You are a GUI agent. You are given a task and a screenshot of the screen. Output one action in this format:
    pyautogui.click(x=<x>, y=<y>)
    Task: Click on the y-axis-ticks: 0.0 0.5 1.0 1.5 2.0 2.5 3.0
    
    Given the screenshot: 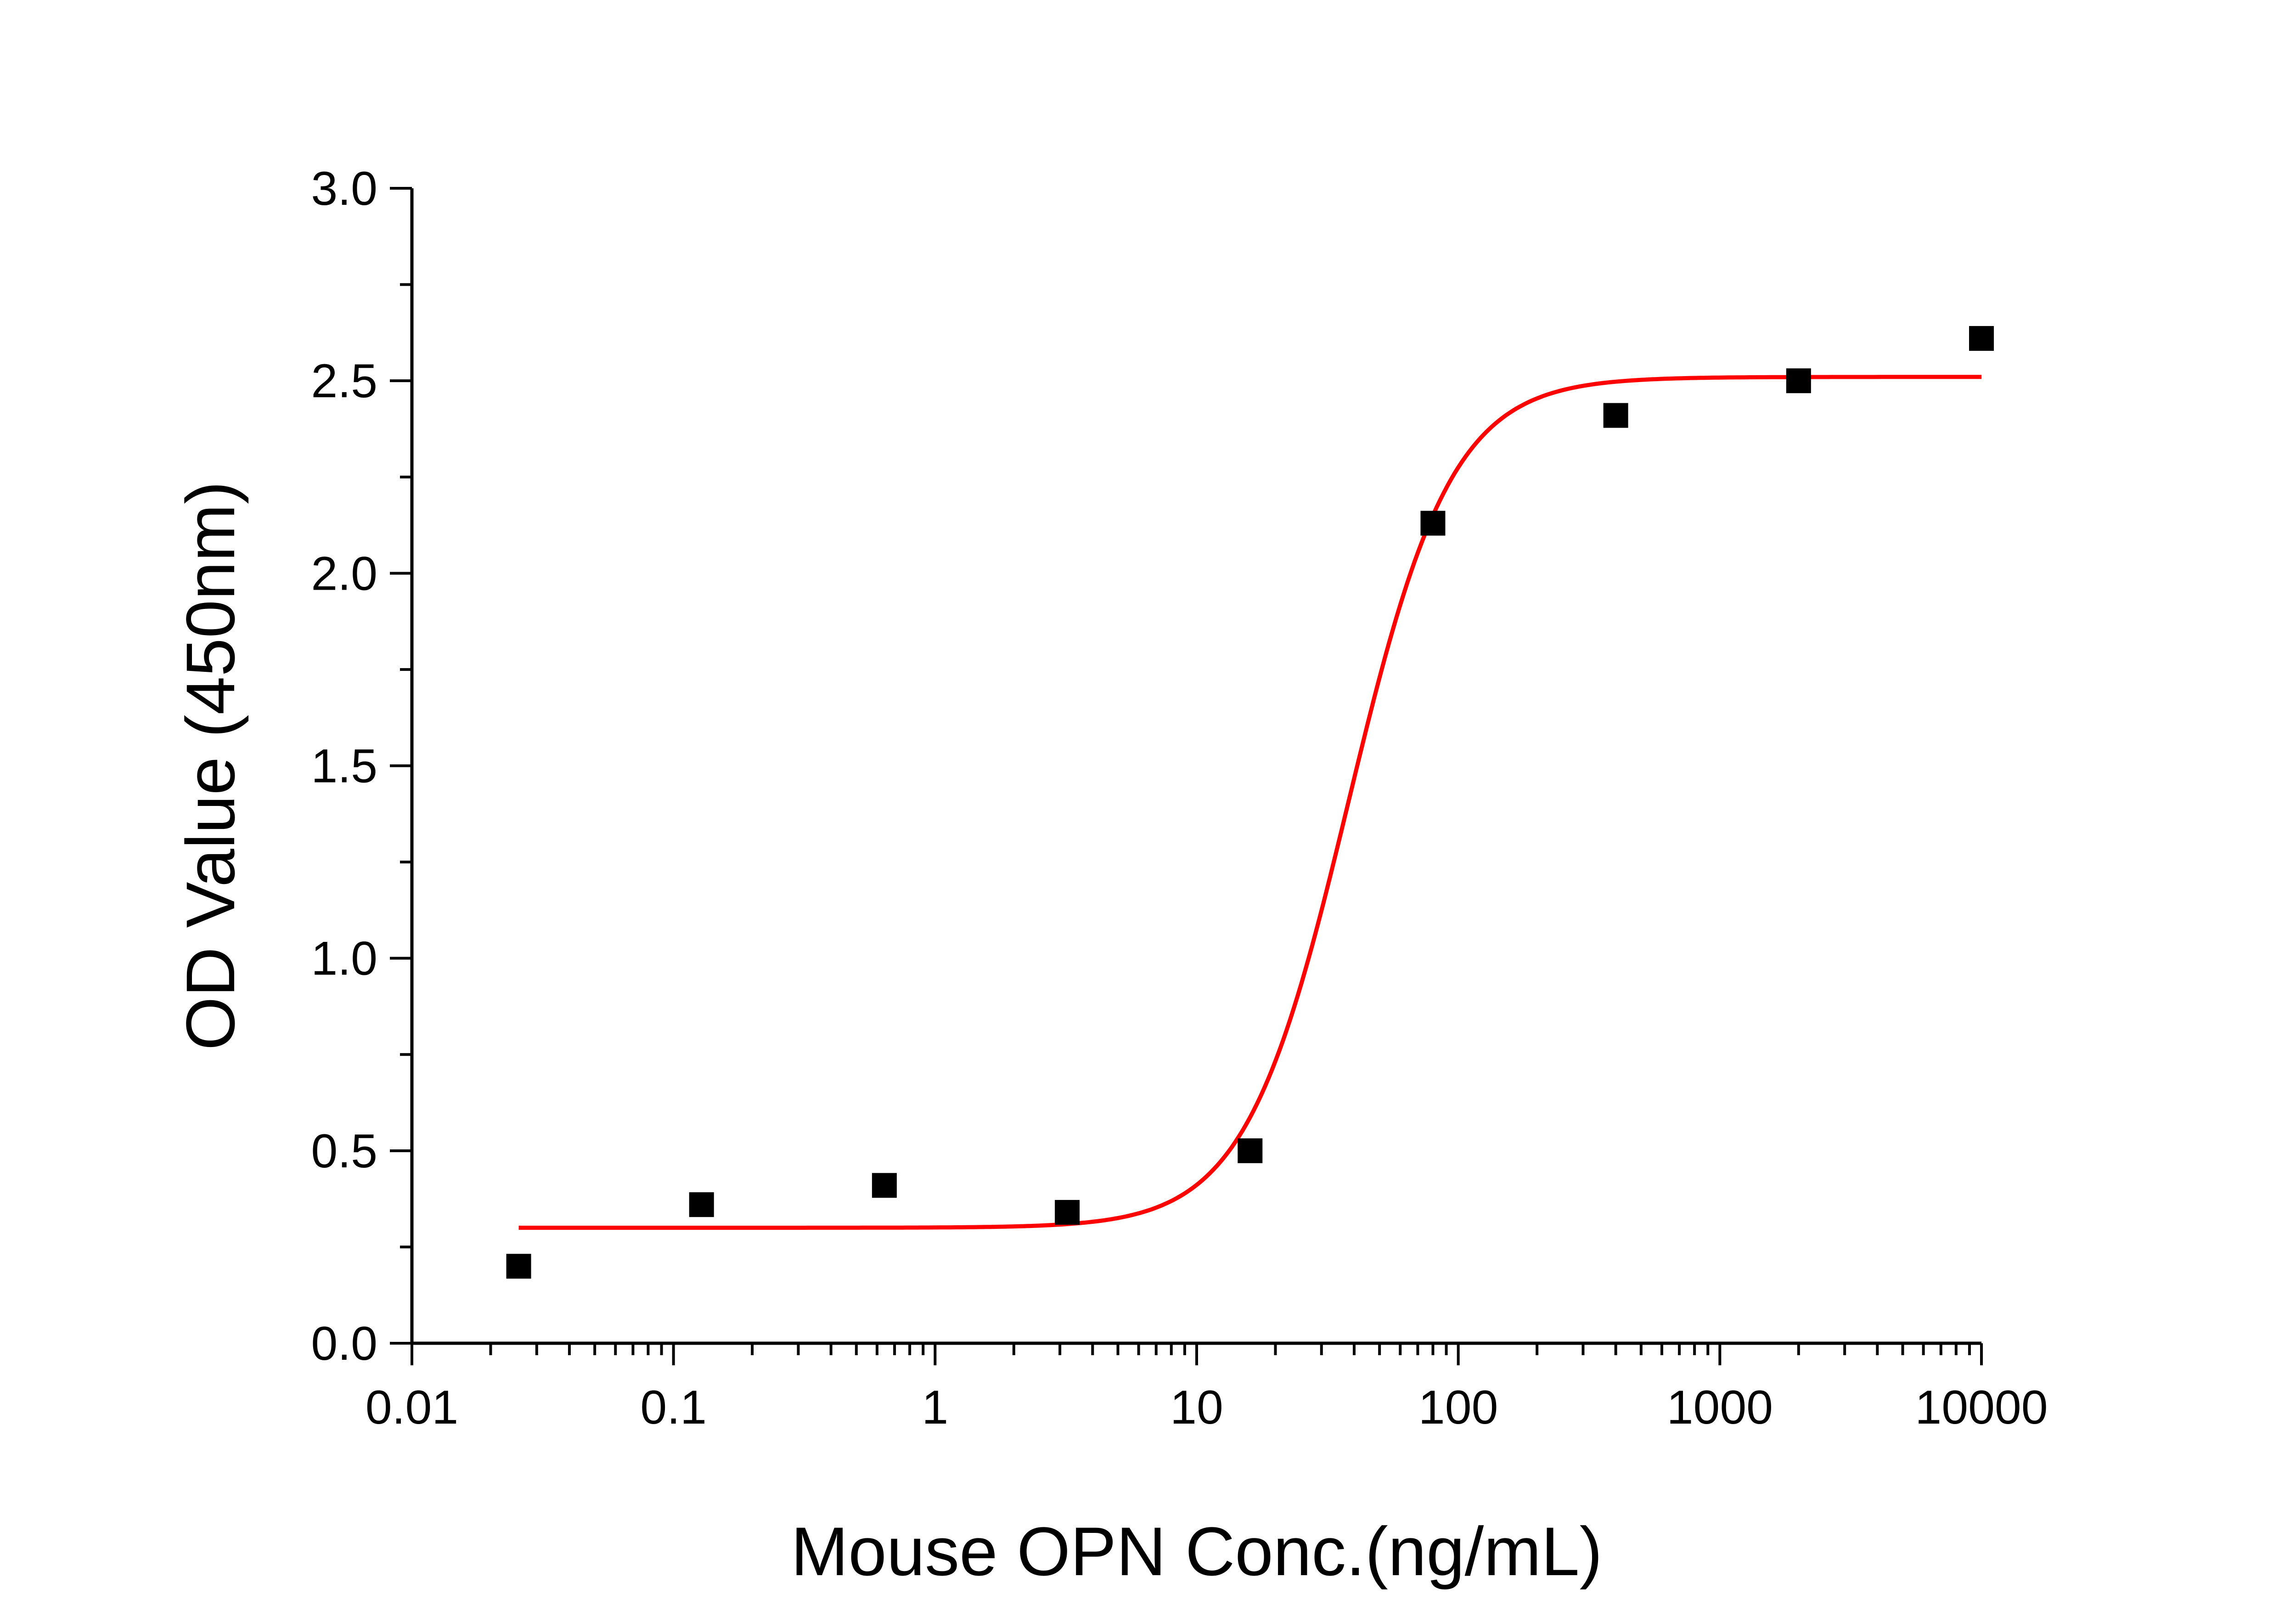 What is the action you would take?
    pyautogui.click(x=361, y=766)
    